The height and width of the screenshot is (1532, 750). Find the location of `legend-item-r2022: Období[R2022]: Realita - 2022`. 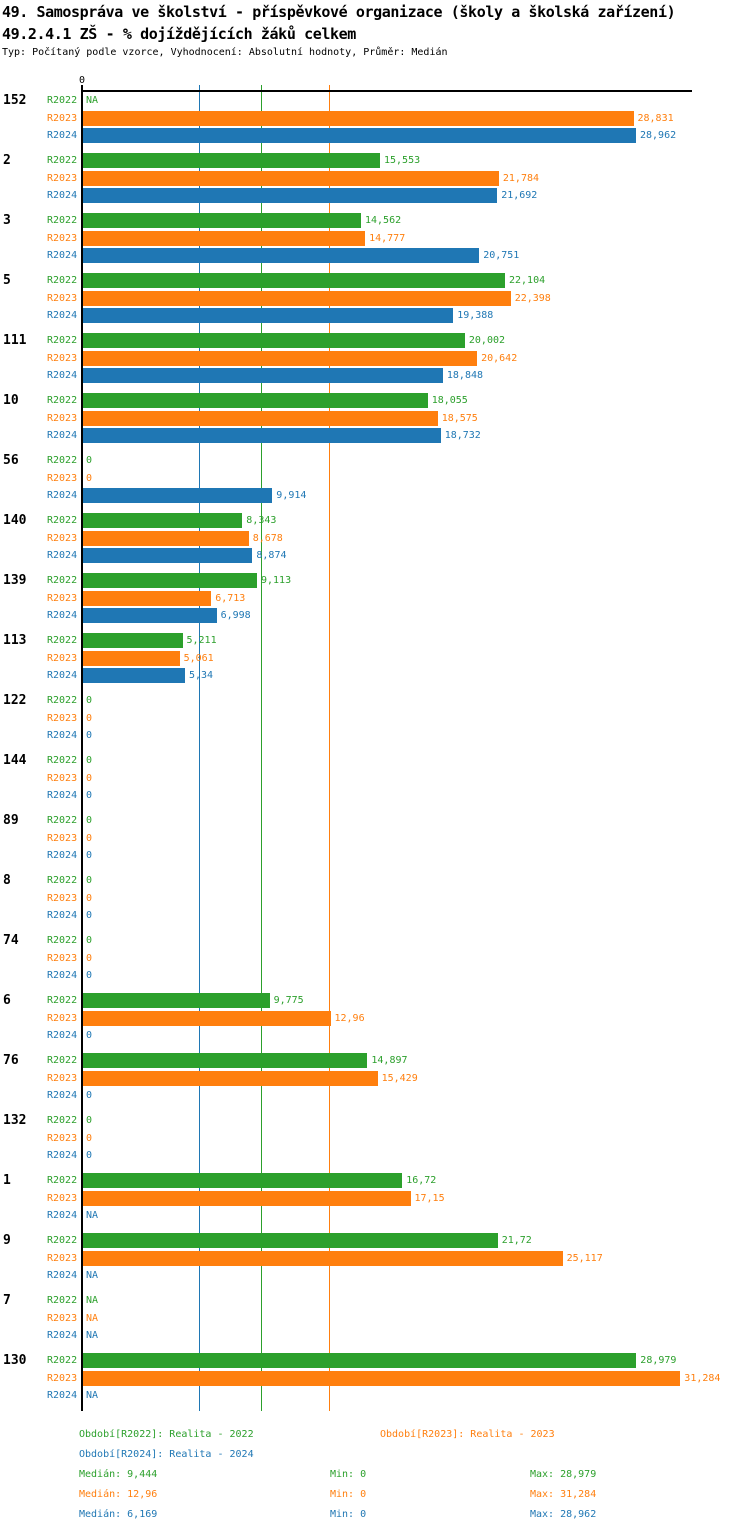

legend-item-r2022: Období[R2022]: Realita - 2022 is located at coordinates (166, 1434).